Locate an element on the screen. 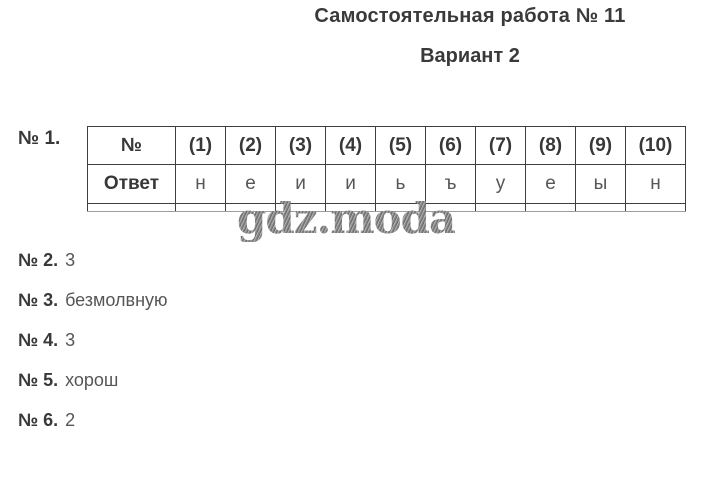 The height and width of the screenshot is (480, 701). header-cell-2: (2) is located at coordinates (250, 145).